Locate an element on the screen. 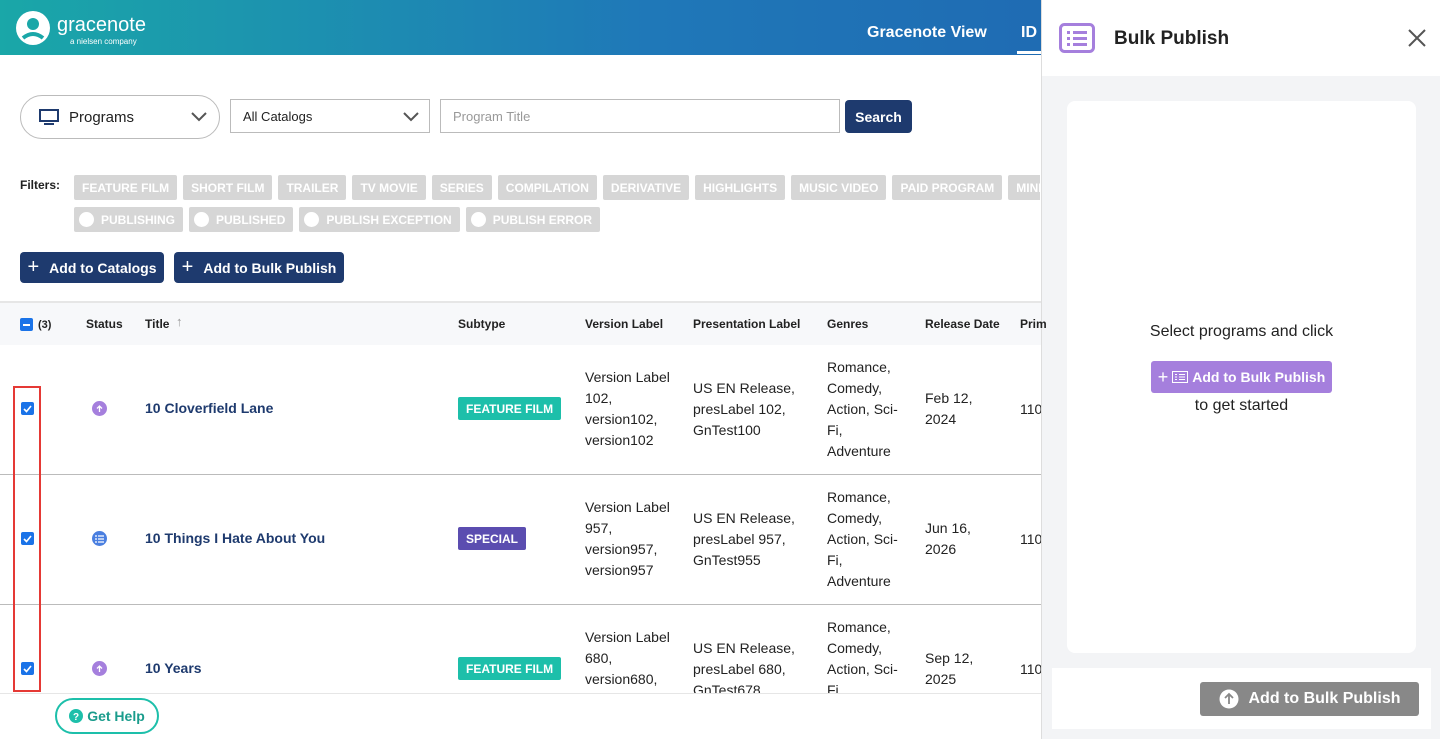 The width and height of the screenshot is (1440, 739). nav-underline is located at coordinates (1029, 52).